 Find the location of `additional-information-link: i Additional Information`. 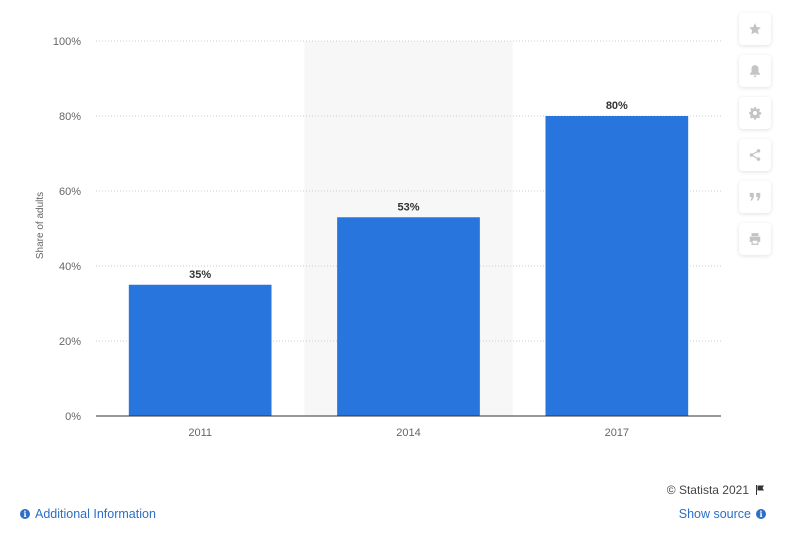

additional-information-link: i Additional Information is located at coordinates (88, 514).